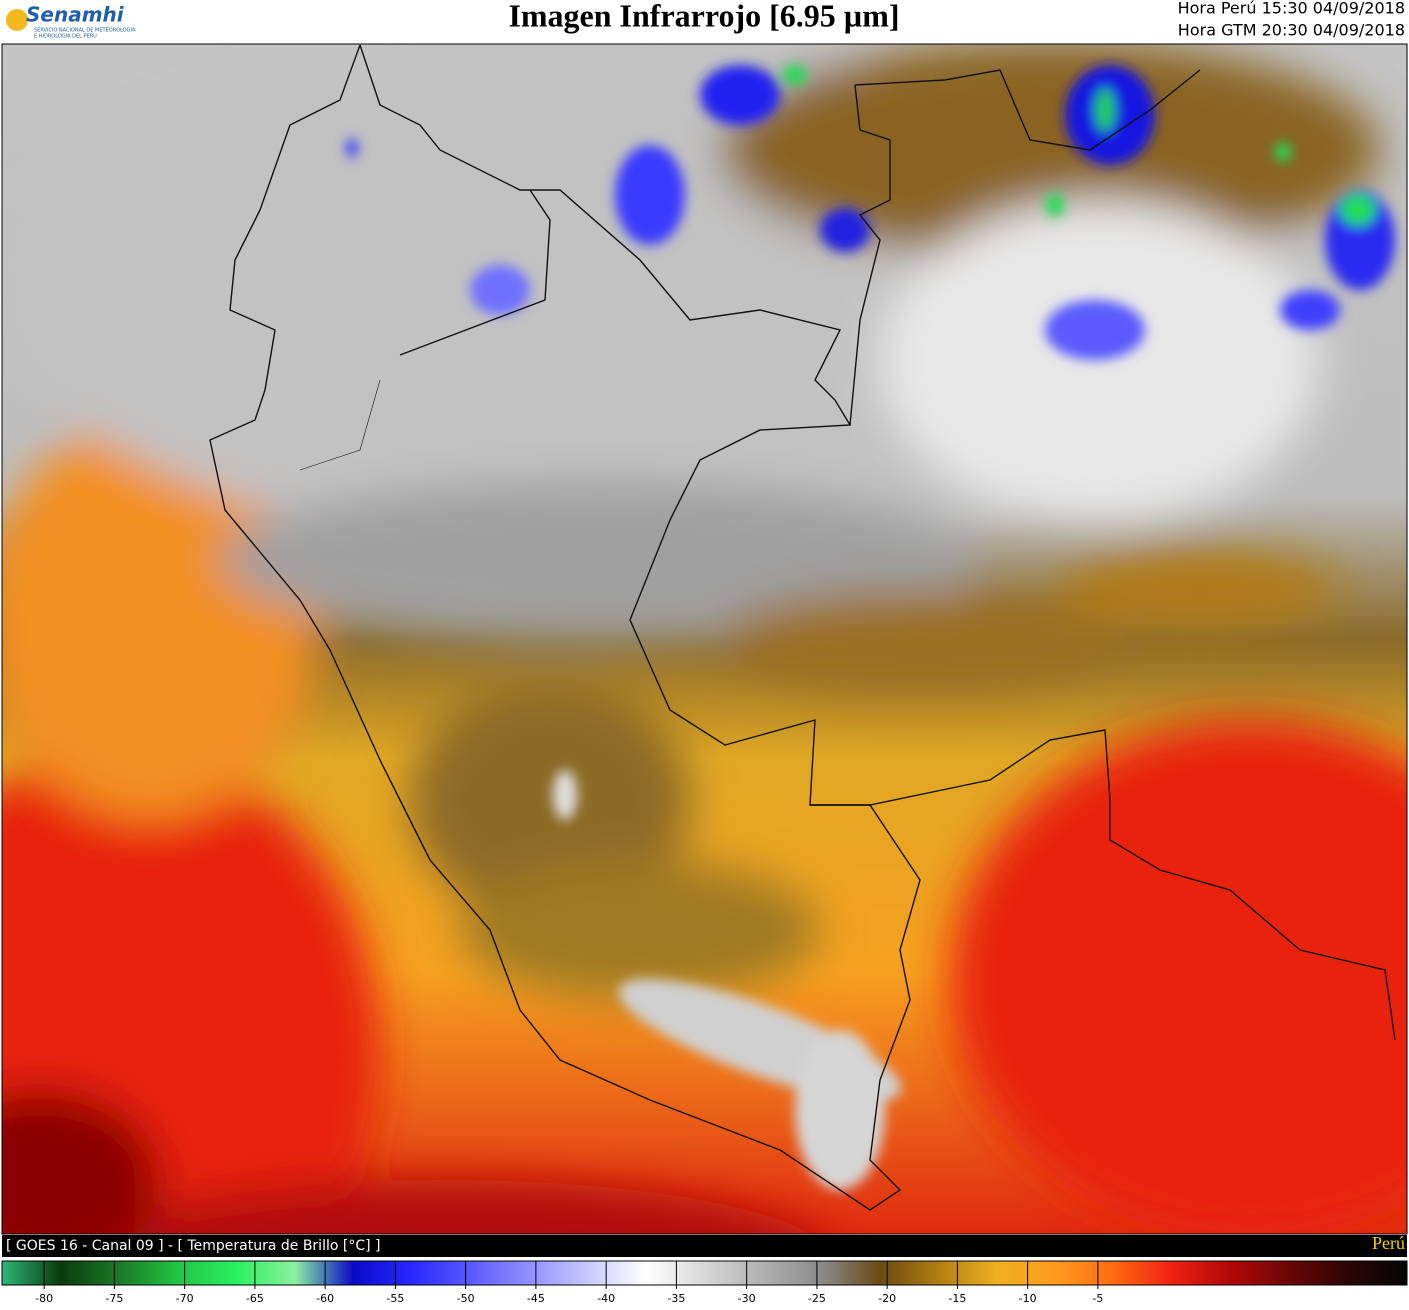  I want to click on colorbar-tick-label: -20, so click(887, 1298).